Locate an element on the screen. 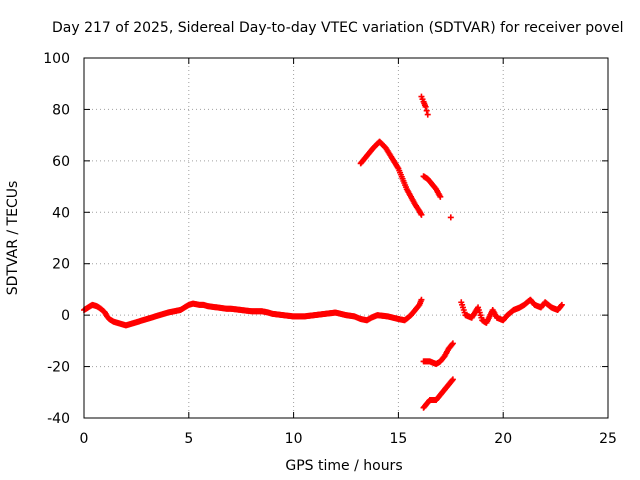 This screenshot has height=480, width=640. y-tick-label: 80 is located at coordinates (61, 110).